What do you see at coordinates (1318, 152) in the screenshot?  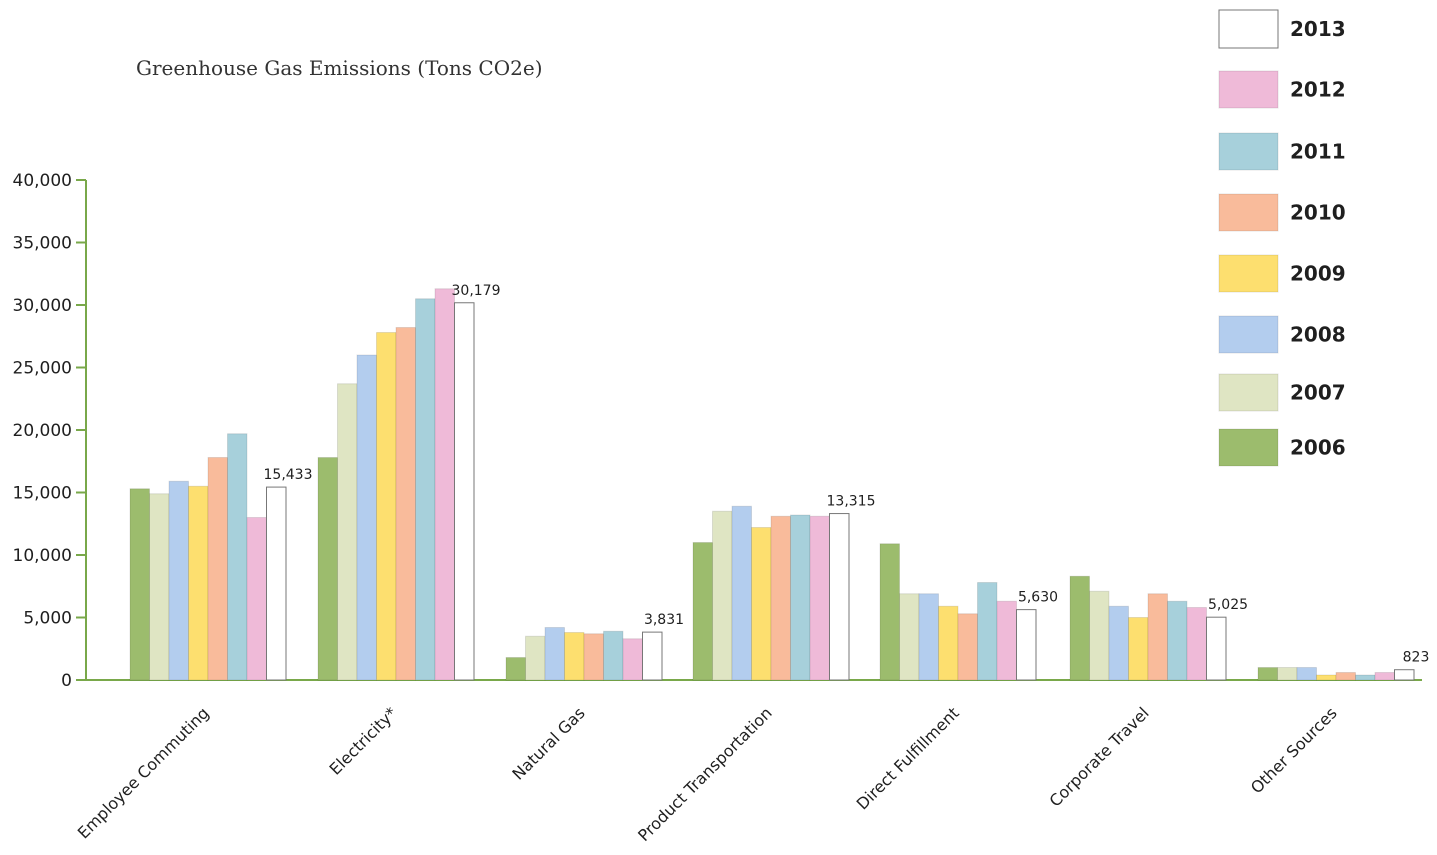 I see `legend-label: 2011` at bounding box center [1318, 152].